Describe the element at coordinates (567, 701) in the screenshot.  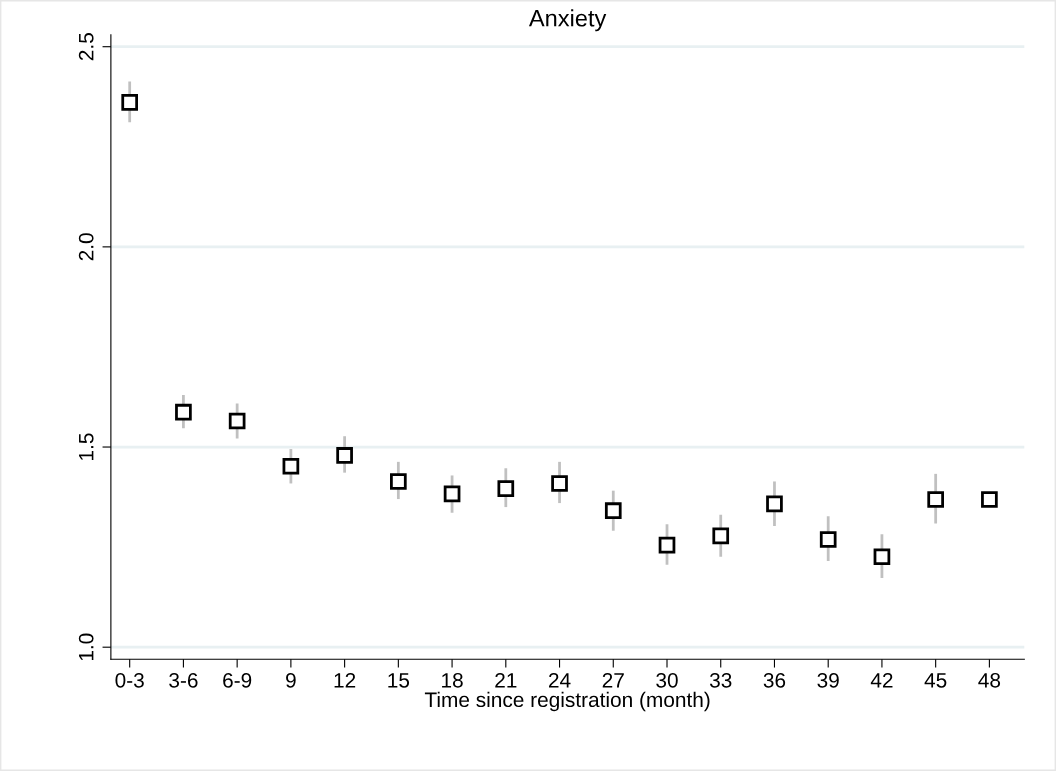
I see `x-axis-title: Time since registration (month)` at that location.